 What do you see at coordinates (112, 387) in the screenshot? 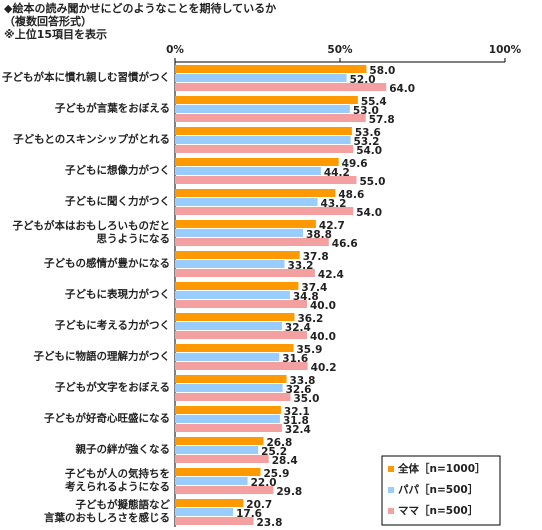
I see `y-tick-label: 子どもが文字をおぼえる` at bounding box center [112, 387].